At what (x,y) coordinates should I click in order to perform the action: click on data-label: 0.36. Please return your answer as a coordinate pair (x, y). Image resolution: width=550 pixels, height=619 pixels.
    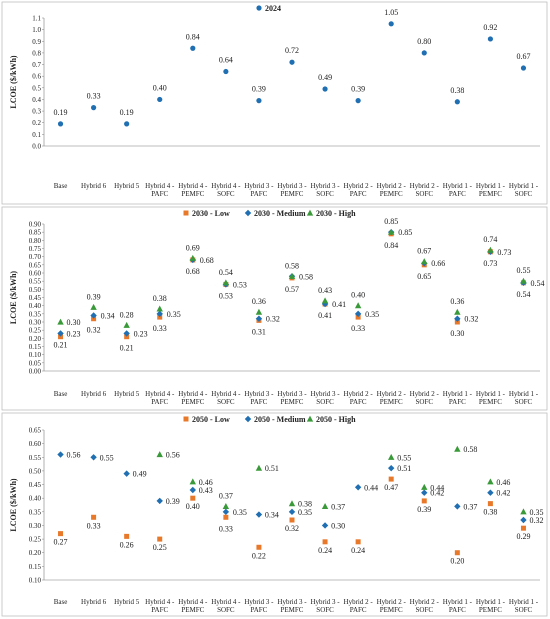
    Looking at the image, I should click on (259, 301).